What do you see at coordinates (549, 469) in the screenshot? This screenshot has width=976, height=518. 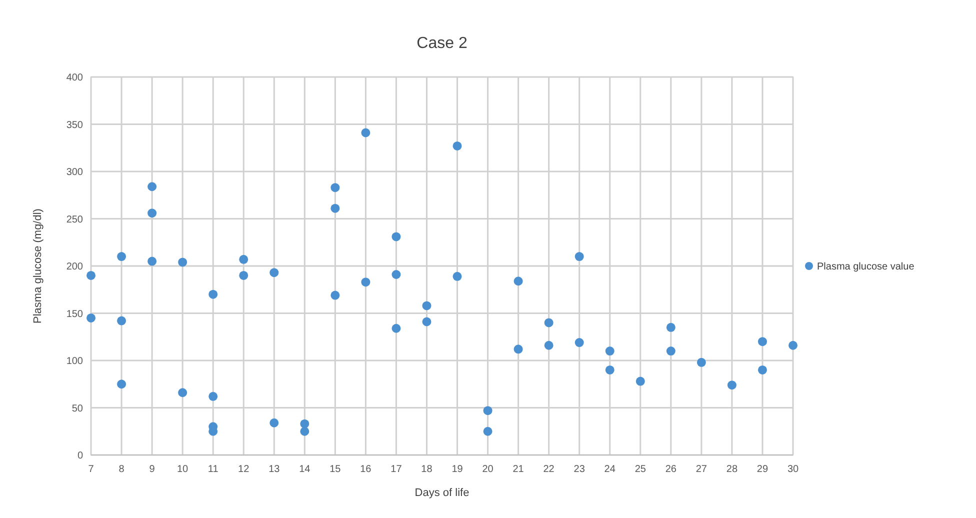 I see `x-tick-label: 22` at bounding box center [549, 469].